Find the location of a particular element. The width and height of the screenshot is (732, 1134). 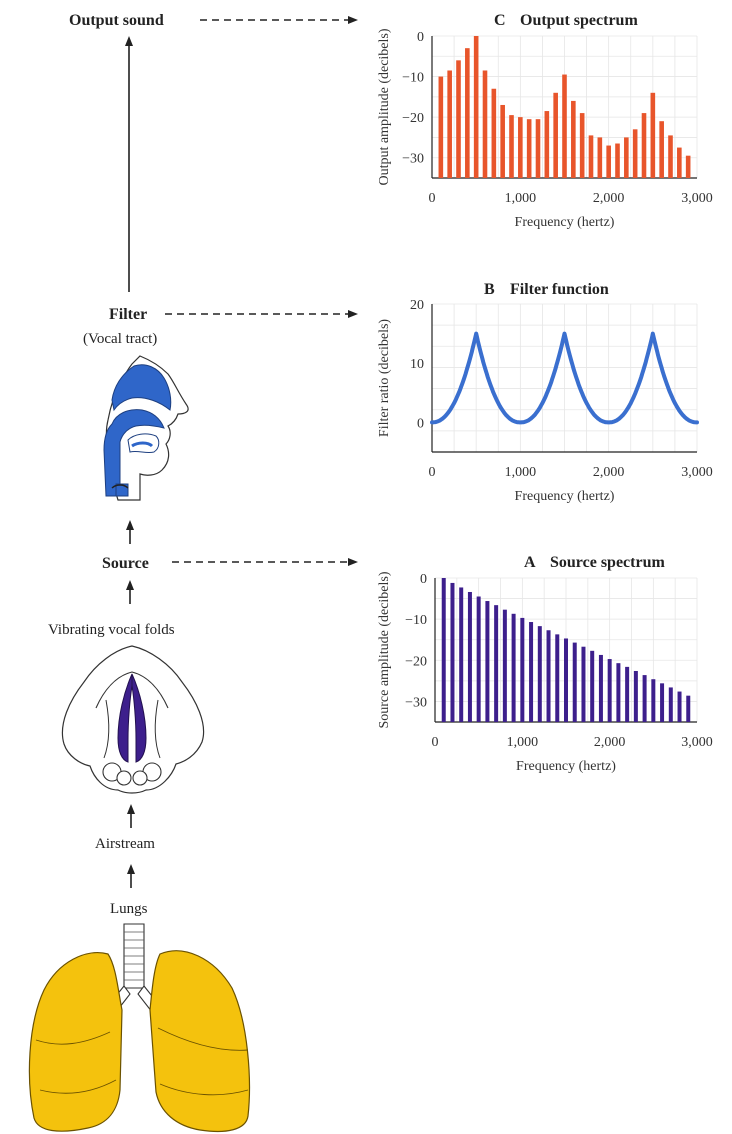

vocal-folds-icon is located at coordinates (133, 719).